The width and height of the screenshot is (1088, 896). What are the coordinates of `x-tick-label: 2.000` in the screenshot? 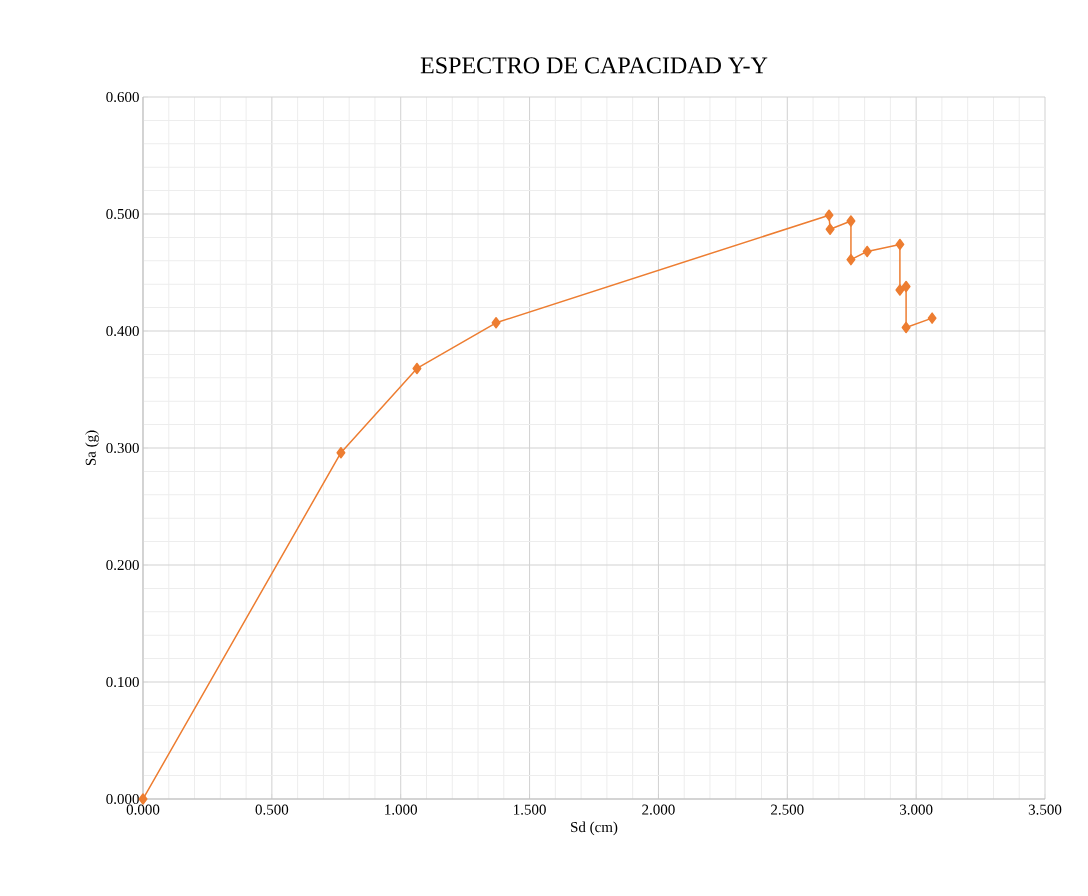 It's located at (658, 809).